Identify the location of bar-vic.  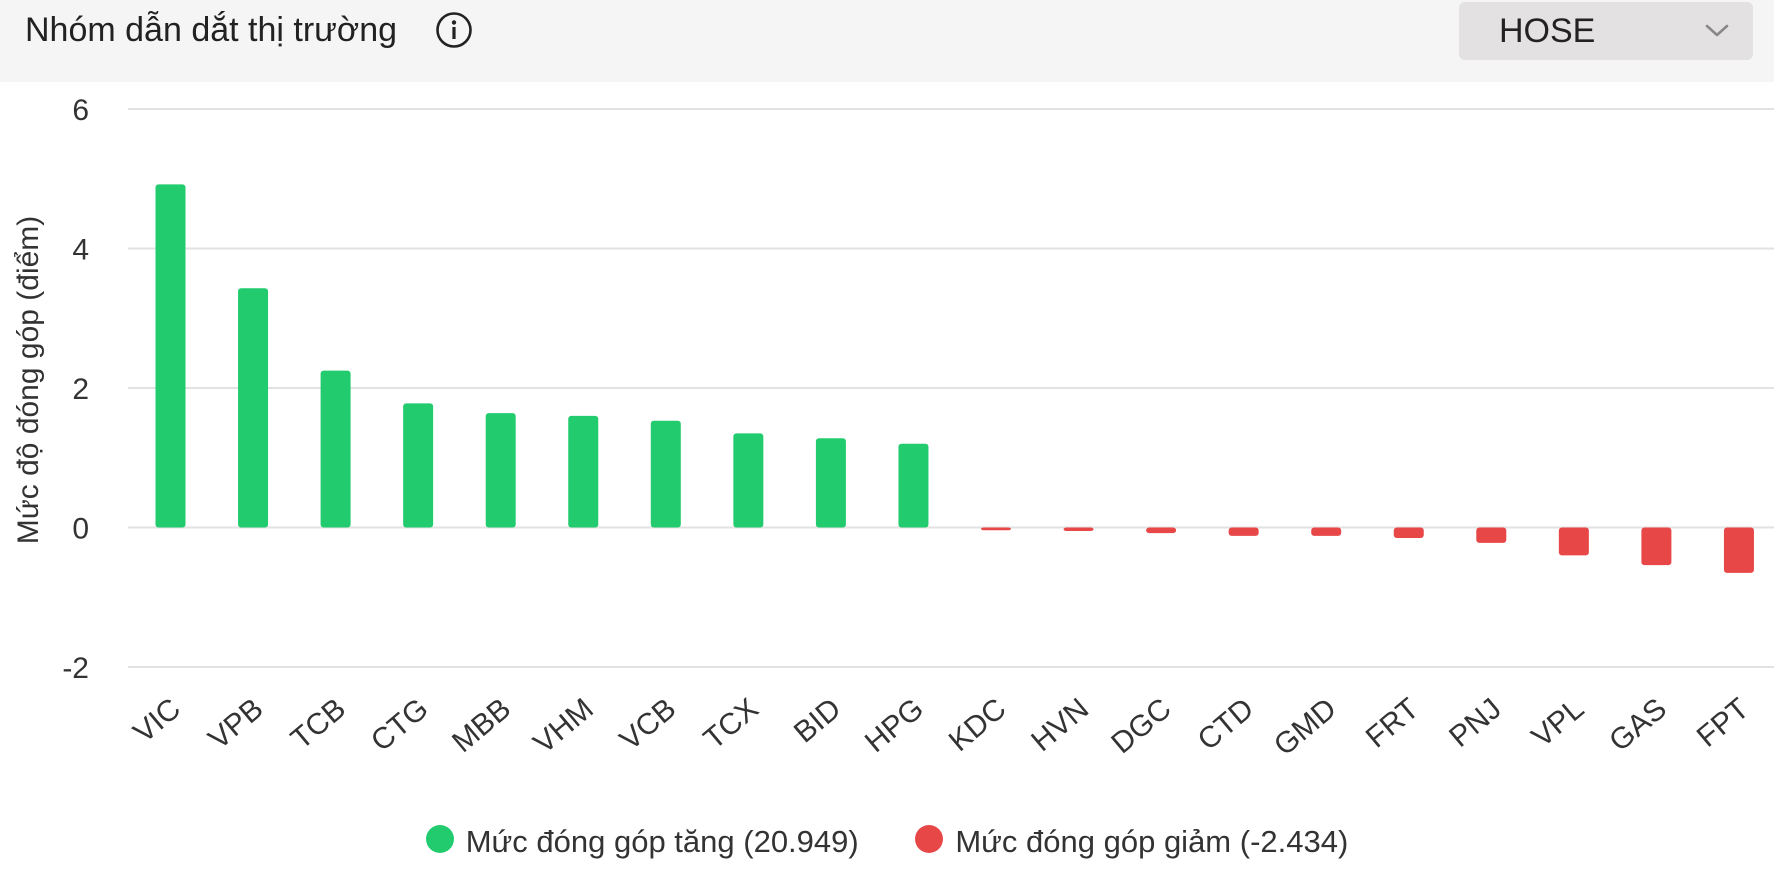
(170, 356).